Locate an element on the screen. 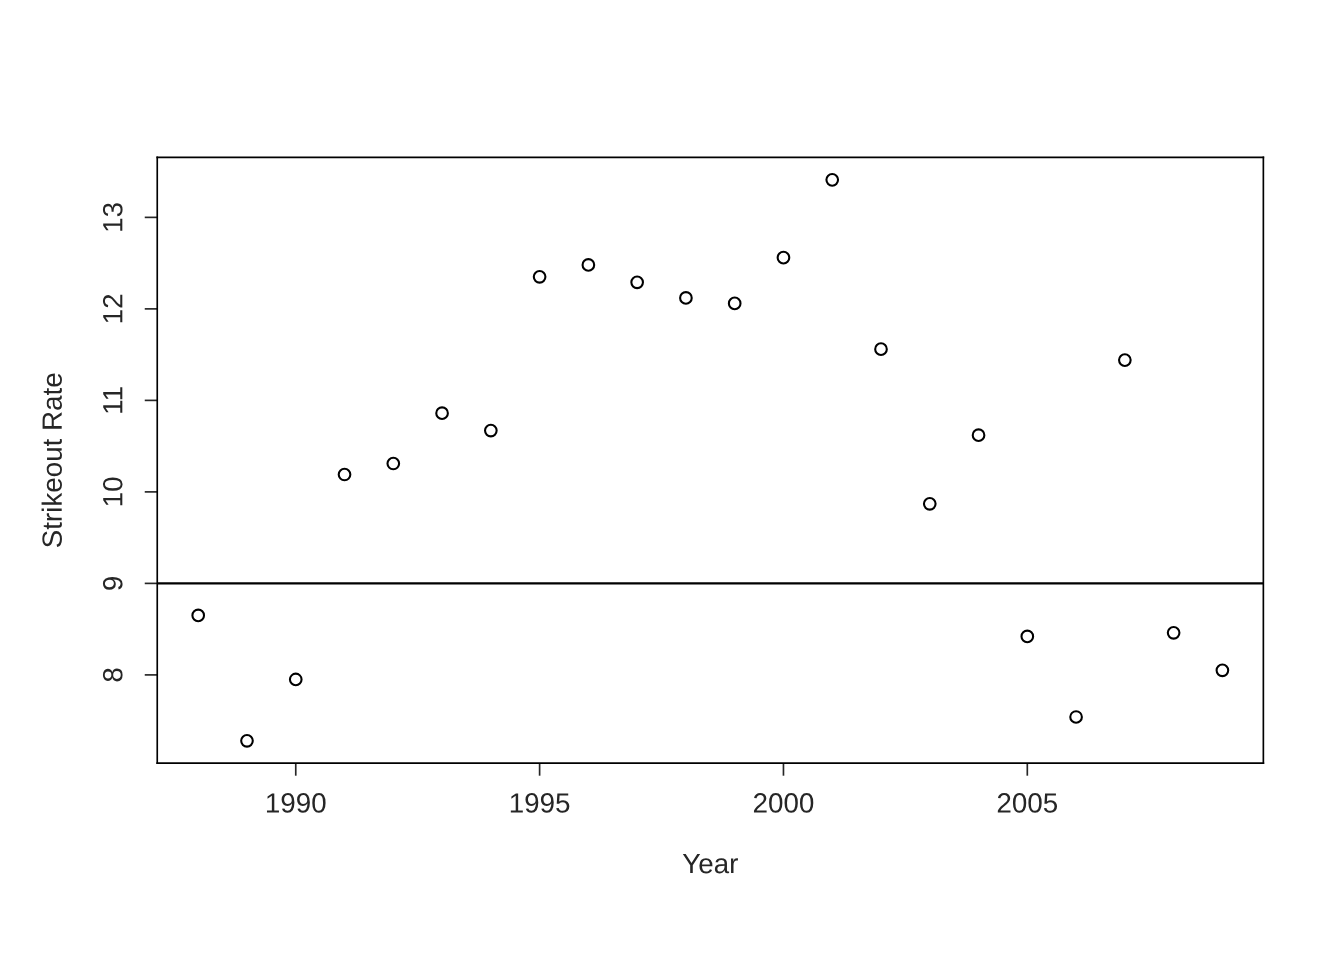  x-tick-label: 2005 is located at coordinates (1027, 803).